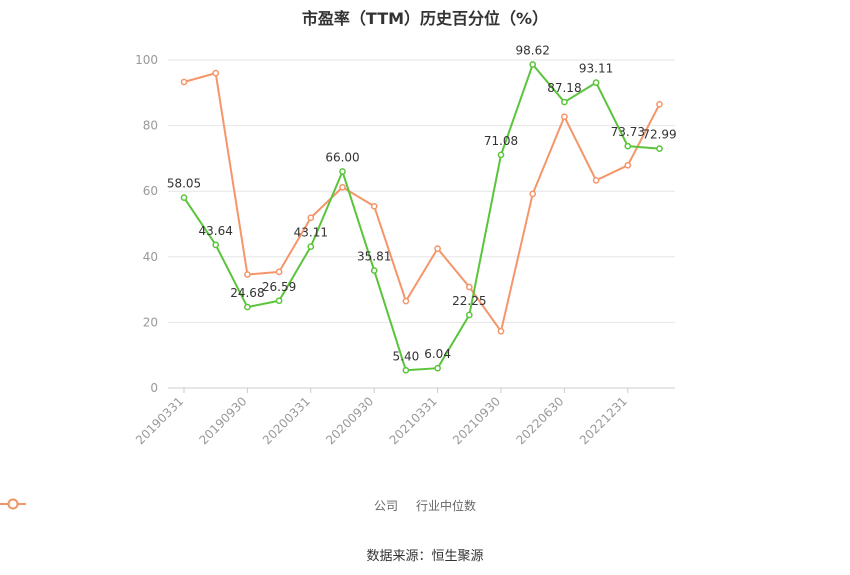 Image resolution: width=850 pixels, height=575 pixels. What do you see at coordinates (425, 556) in the screenshot?
I see `data-source: 数据来源：恒生聚源` at bounding box center [425, 556].